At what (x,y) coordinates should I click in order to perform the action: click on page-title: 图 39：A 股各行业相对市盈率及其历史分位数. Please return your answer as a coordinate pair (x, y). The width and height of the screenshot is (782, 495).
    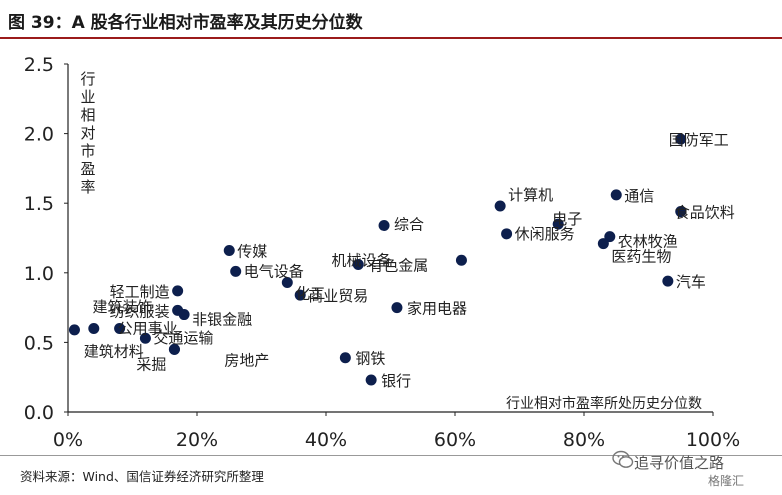
    Looking at the image, I should click on (185, 23).